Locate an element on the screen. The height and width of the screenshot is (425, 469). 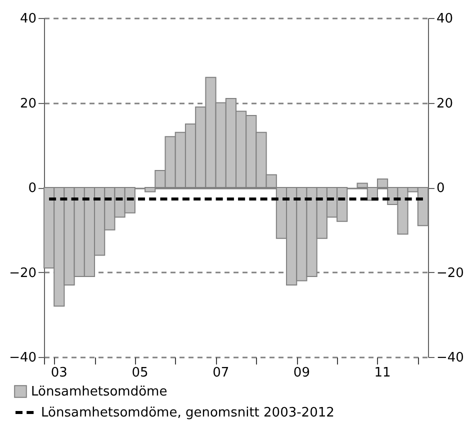
y-tick-label: 20 is located at coordinates (28, 104).